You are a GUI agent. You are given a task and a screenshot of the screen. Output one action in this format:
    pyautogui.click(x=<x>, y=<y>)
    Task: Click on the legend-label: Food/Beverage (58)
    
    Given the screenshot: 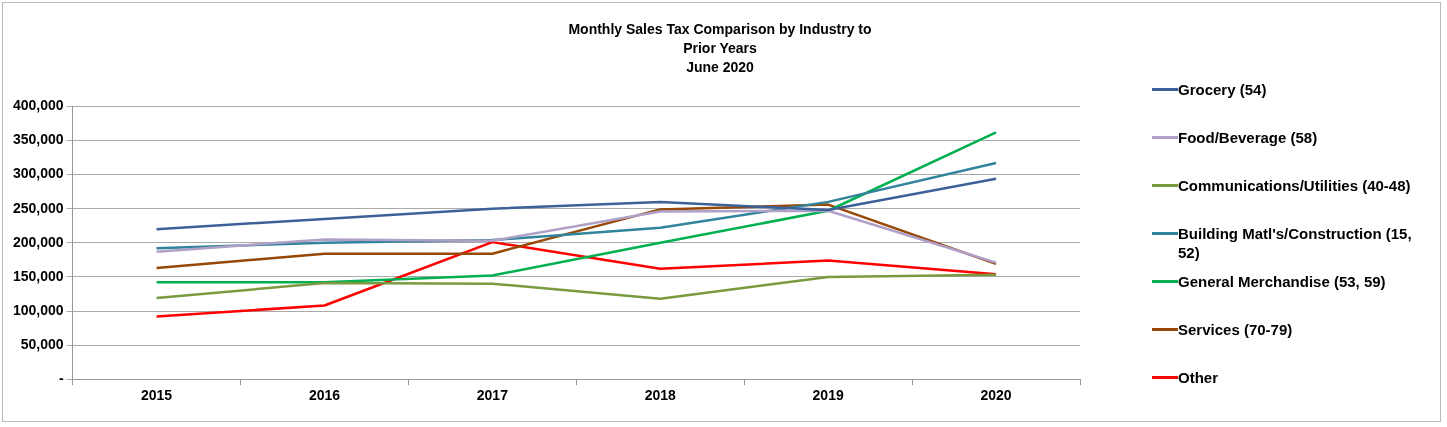 What is the action you would take?
    pyautogui.click(x=1248, y=137)
    